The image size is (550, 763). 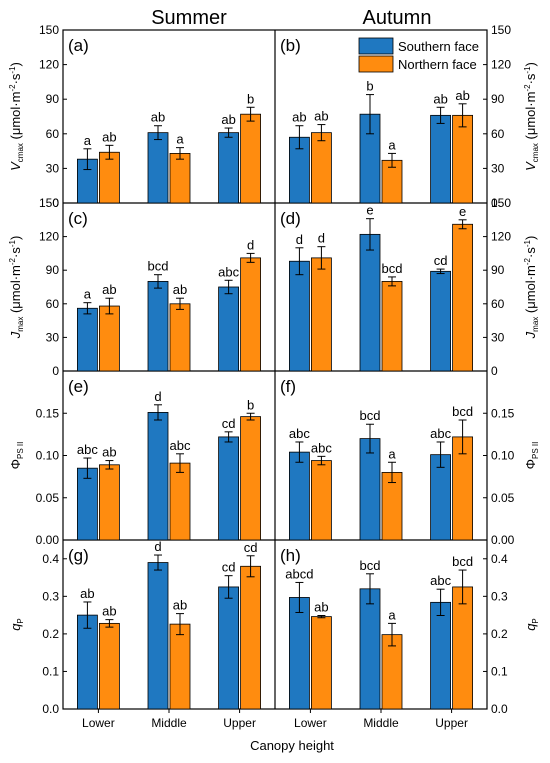 What do you see at coordinates (503, 498) in the screenshot?
I see `y-tick-label: 0.05` at bounding box center [503, 498].